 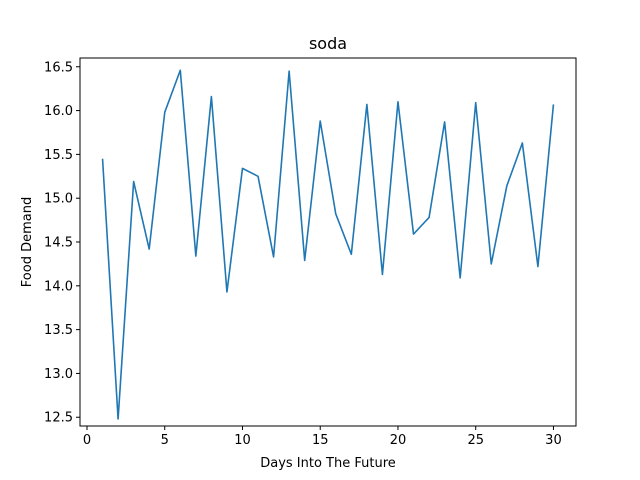 What do you see at coordinates (27, 242) in the screenshot?
I see `y-axis-label: Food Demand` at bounding box center [27, 242].